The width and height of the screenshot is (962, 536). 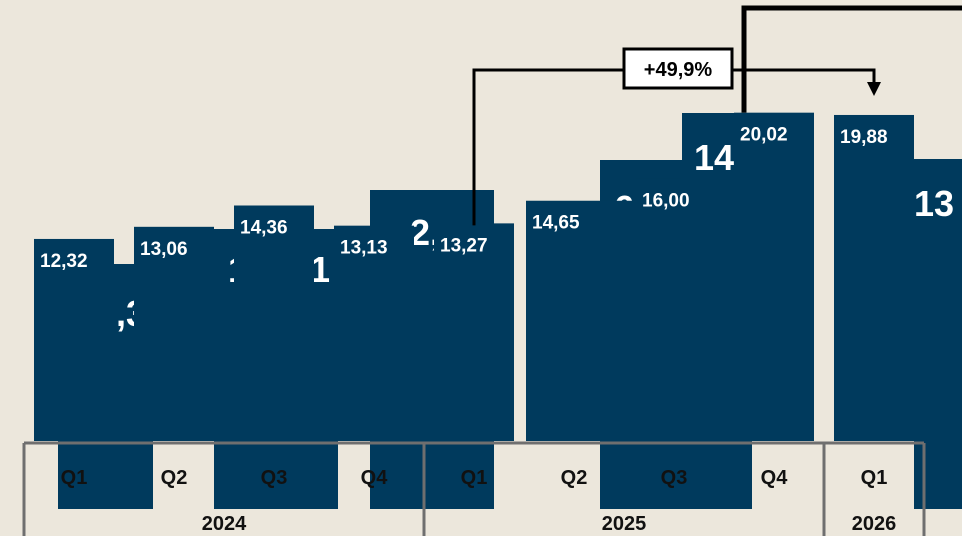 I want to click on bar-value-label: 20,02, so click(x=764, y=135).